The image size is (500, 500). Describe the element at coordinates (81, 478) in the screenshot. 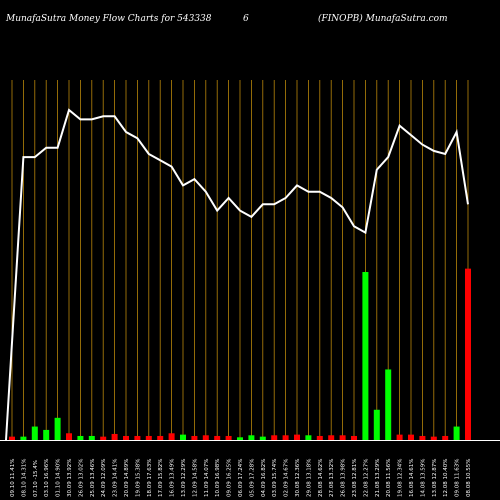

I see `x-tick-label: 26.09 13.02%` at that location.